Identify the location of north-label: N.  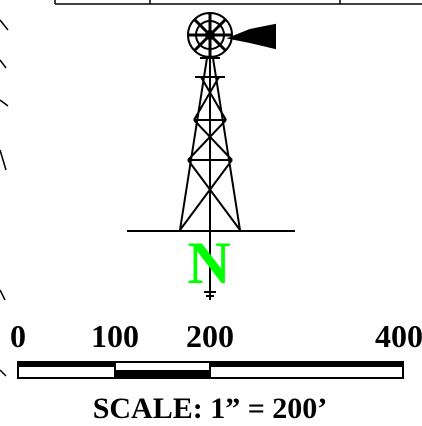
(208, 263).